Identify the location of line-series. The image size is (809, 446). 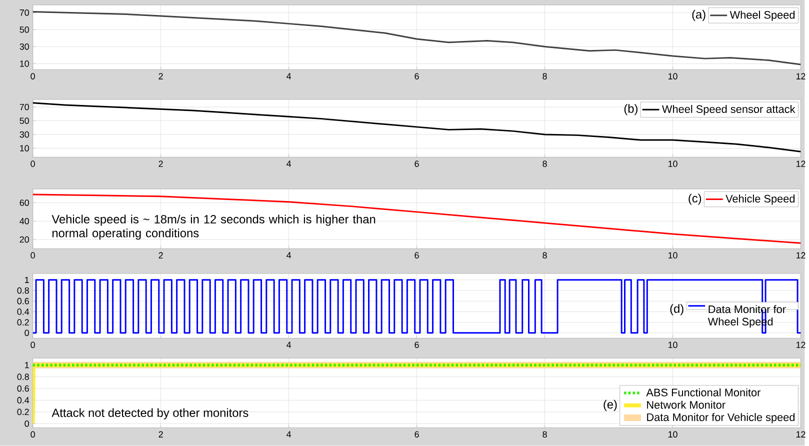
(416, 219).